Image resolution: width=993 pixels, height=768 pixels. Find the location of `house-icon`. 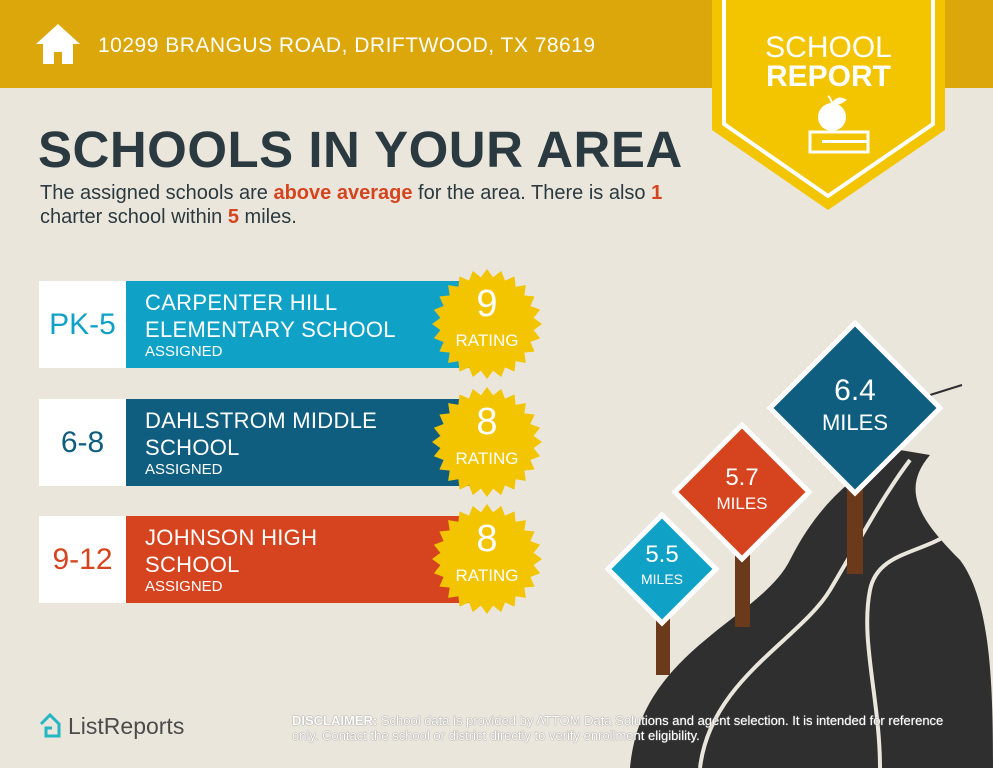

house-icon is located at coordinates (58, 44).